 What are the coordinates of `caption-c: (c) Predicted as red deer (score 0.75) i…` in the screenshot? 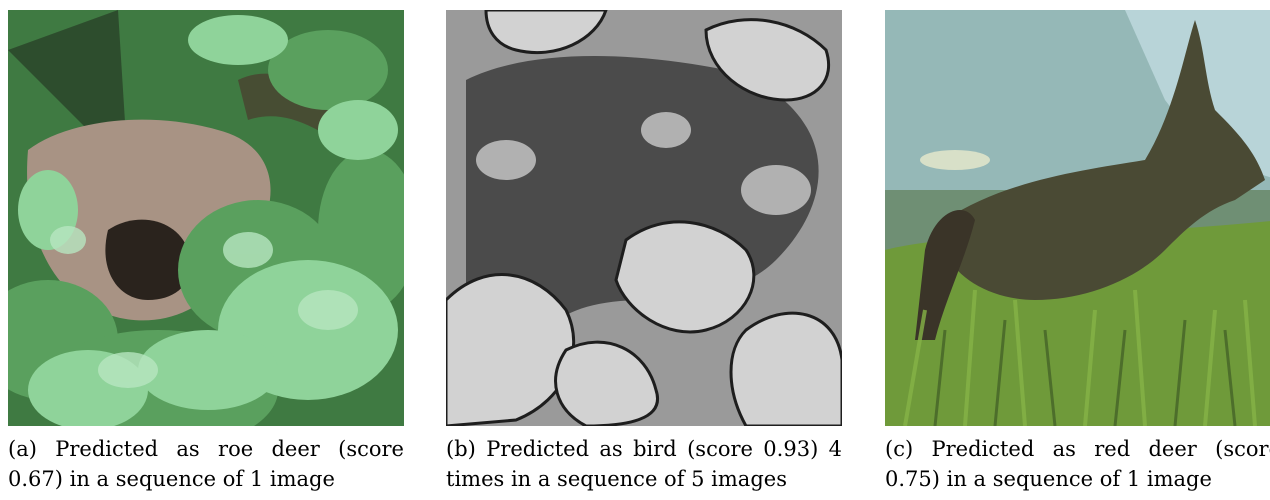 It's located at (1077, 464).